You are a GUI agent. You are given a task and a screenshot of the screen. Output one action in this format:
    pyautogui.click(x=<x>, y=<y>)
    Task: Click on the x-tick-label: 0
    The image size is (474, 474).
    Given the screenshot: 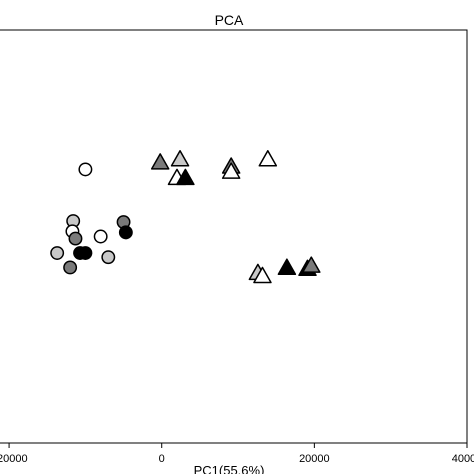 What is the action you would take?
    pyautogui.click(x=162, y=459)
    